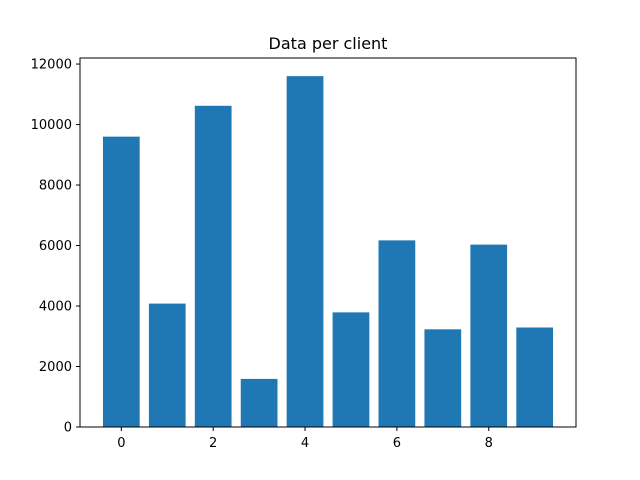  Describe the element at coordinates (397, 443) in the screenshot. I see `x-tick-label: 6` at that location.